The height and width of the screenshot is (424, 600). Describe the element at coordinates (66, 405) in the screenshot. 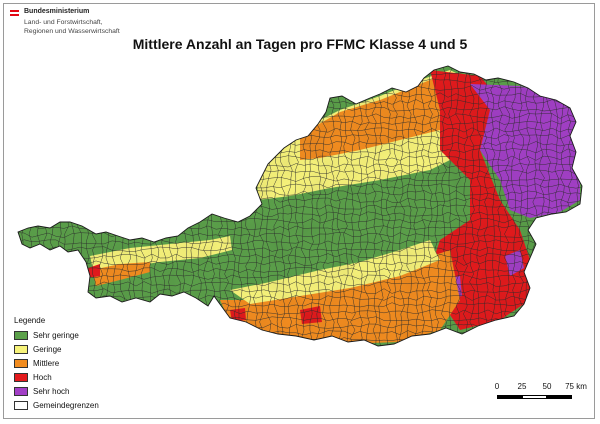

I see `legend-label: Gemeindegrenzen` at that location.